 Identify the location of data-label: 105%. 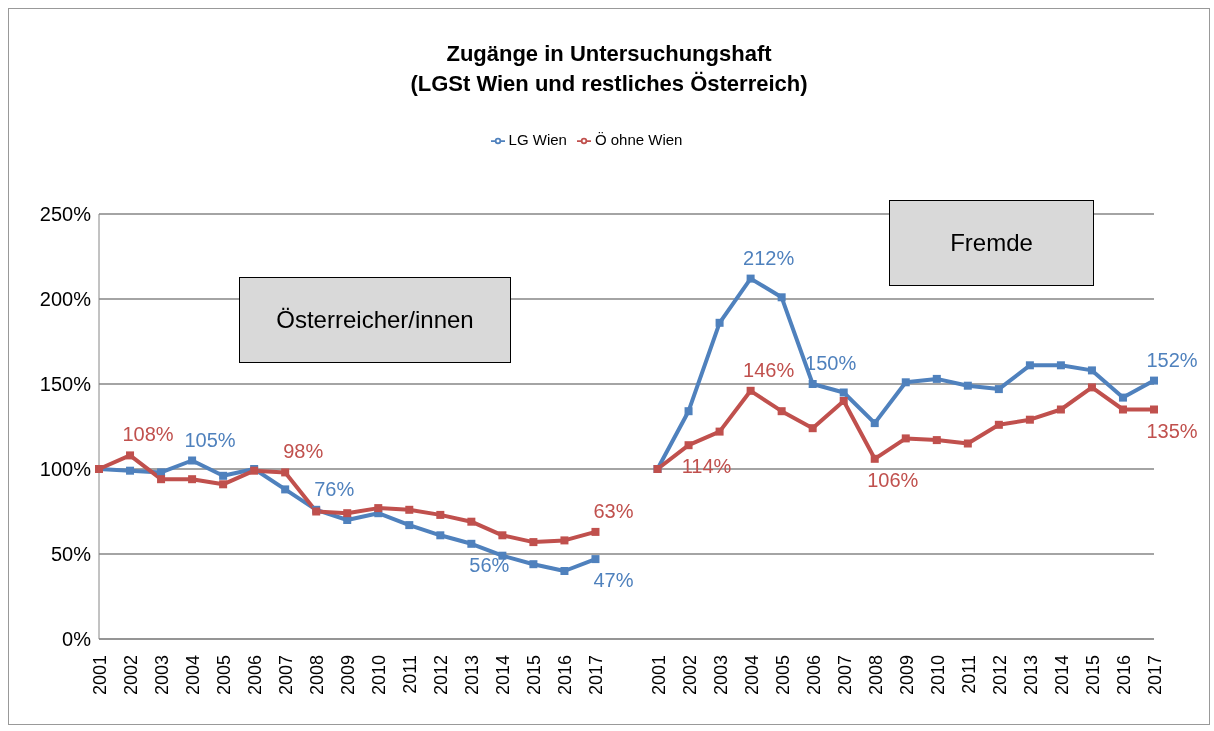
(210, 439).